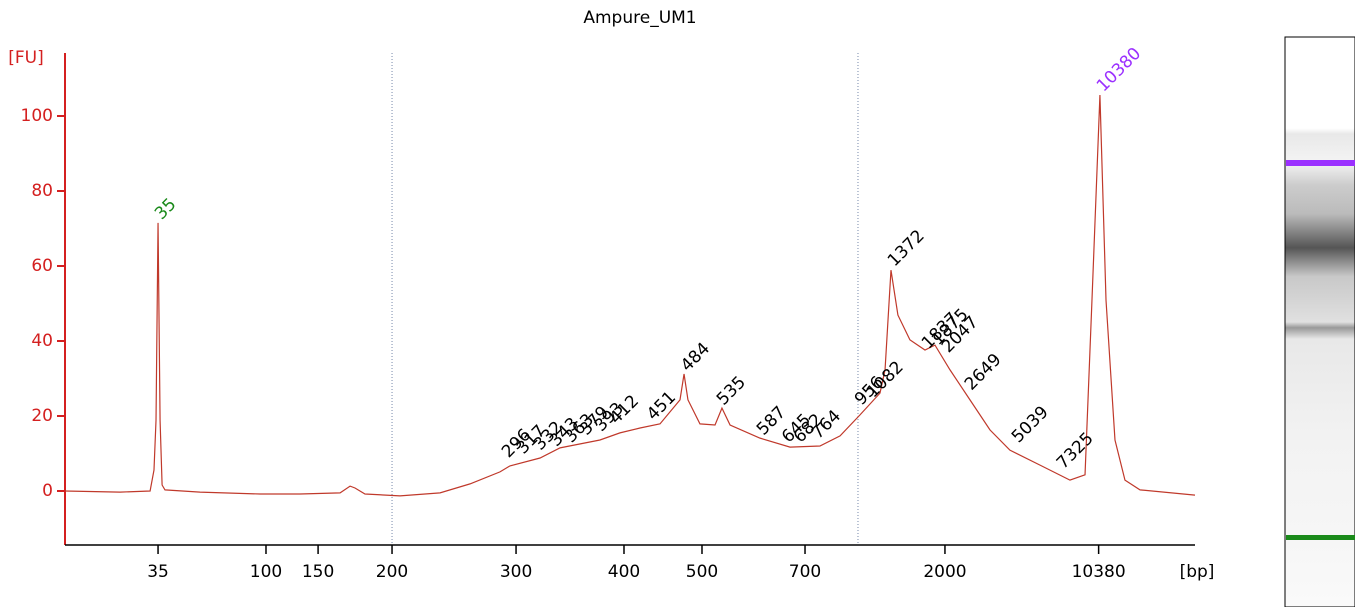  I want to click on peak-label: 1372, so click(906, 248).